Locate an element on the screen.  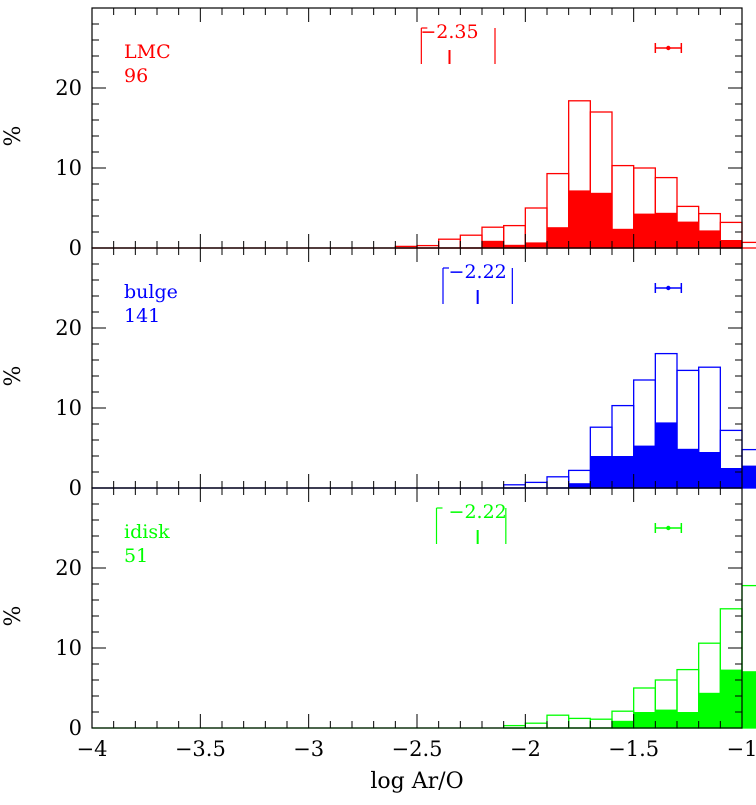
x-tick-label: −3 is located at coordinates (308, 749).